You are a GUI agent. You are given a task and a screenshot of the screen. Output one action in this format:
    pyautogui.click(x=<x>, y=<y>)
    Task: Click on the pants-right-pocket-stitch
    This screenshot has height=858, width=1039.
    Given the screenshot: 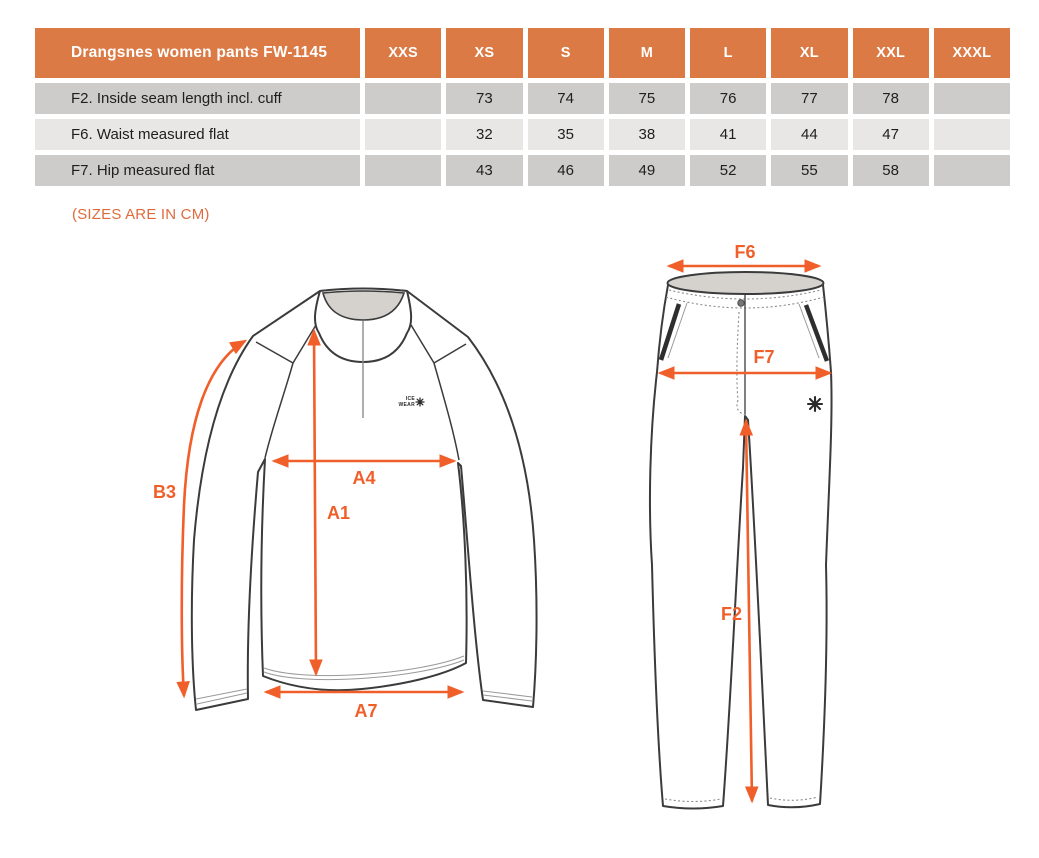 What is the action you would take?
    pyautogui.click(x=809, y=331)
    